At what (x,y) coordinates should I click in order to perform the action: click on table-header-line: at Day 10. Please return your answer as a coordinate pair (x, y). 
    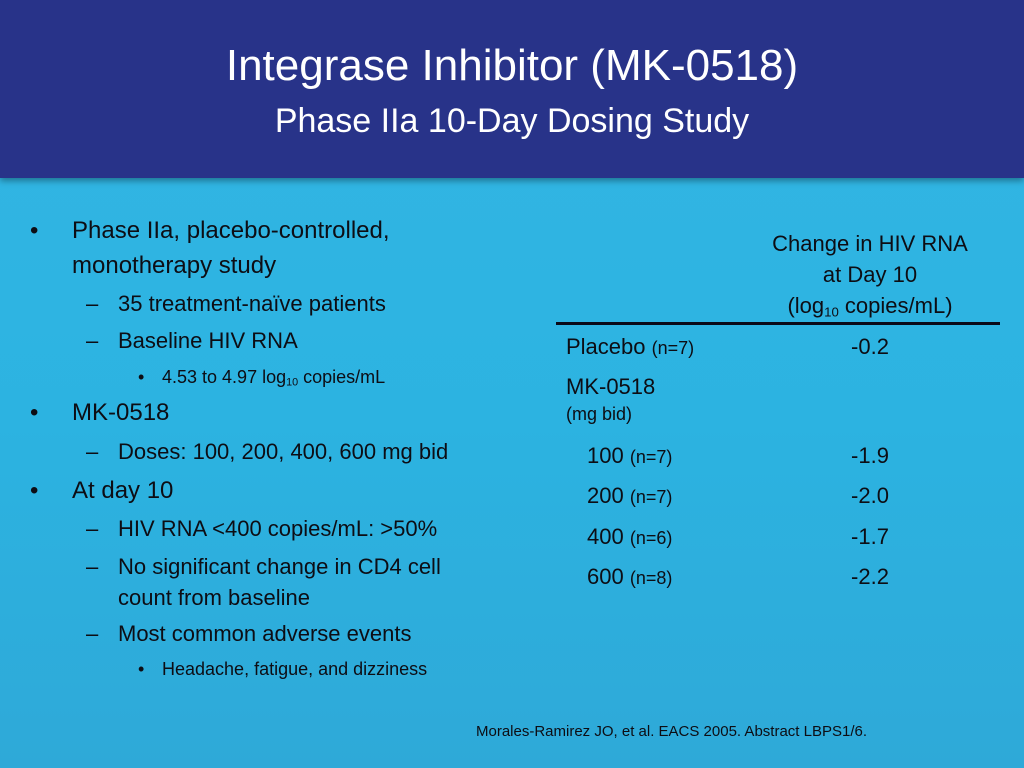
    Looking at the image, I should click on (870, 274).